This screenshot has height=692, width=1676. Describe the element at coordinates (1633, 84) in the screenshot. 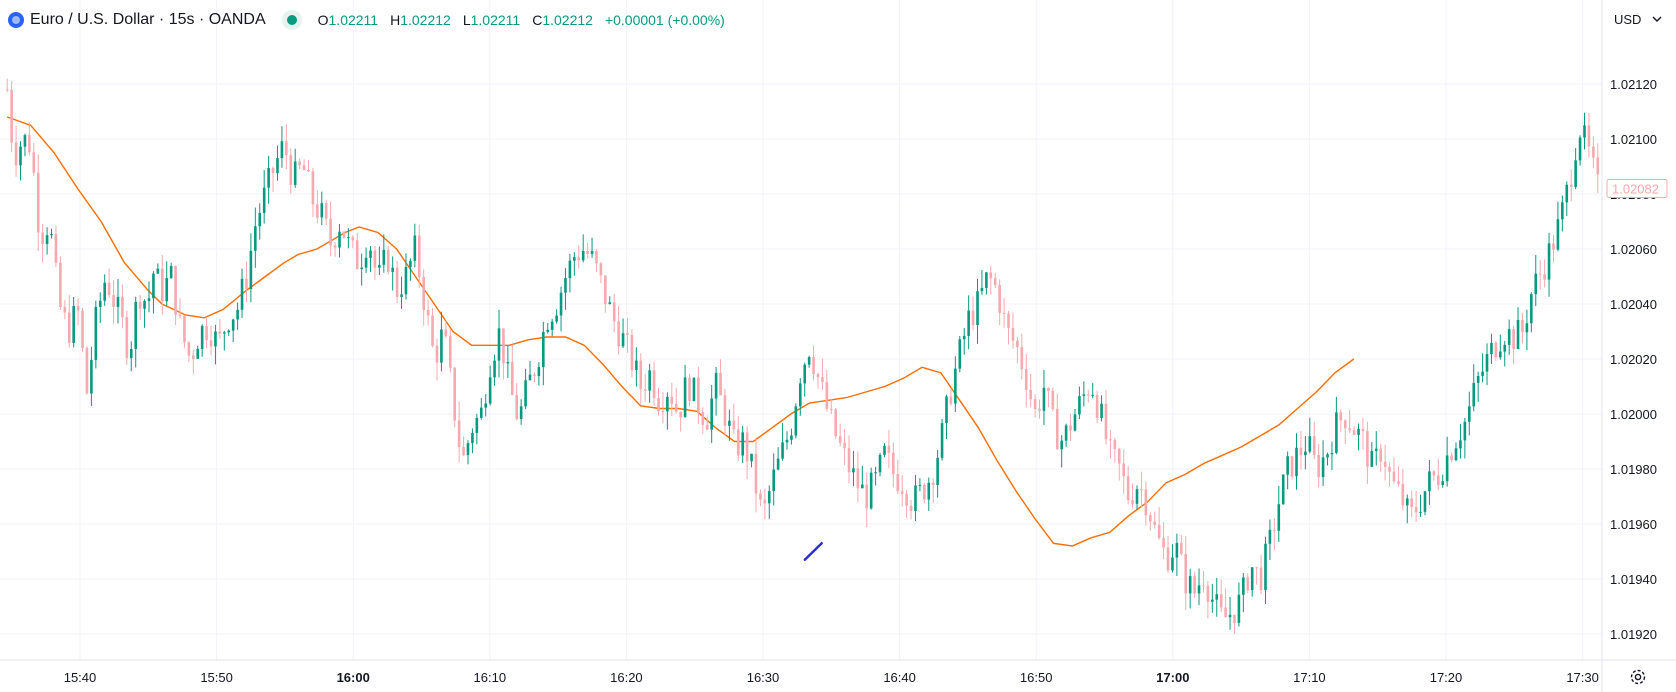

I see `price-tick-label: 1.02120` at that location.